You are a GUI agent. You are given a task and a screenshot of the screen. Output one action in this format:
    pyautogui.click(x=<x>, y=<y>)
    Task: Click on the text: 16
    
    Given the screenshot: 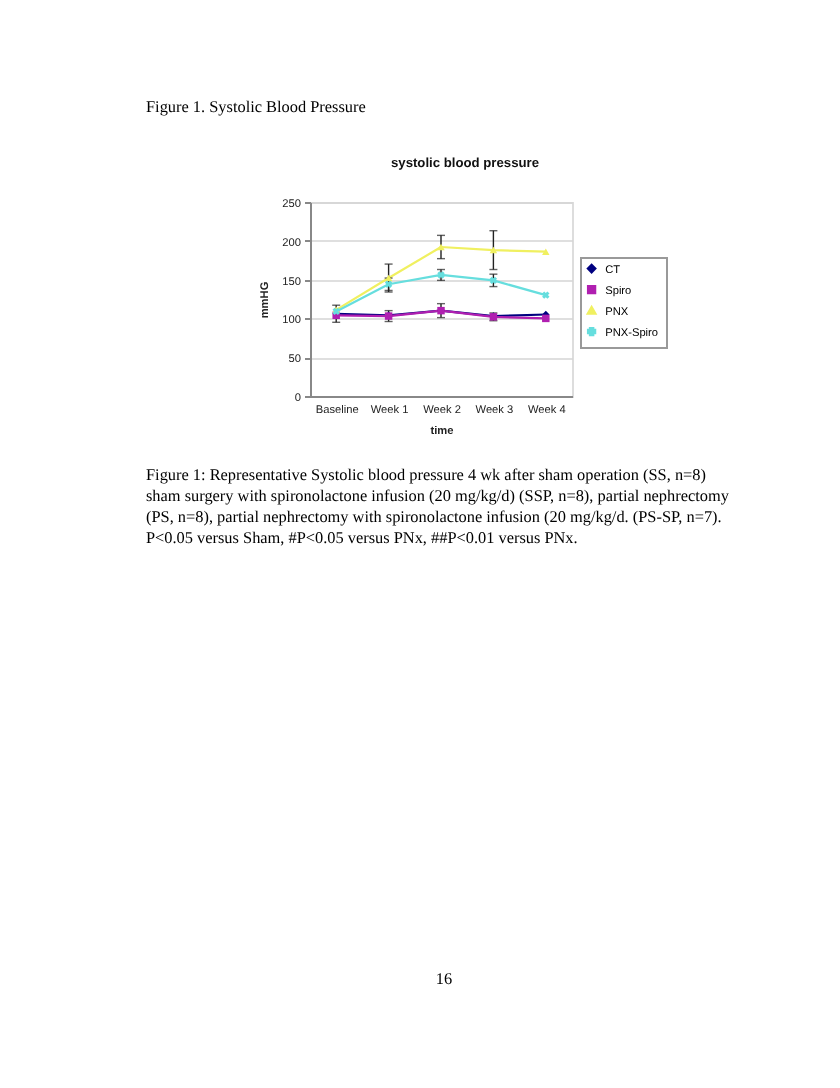 What is the action you would take?
    pyautogui.click(x=444, y=979)
    